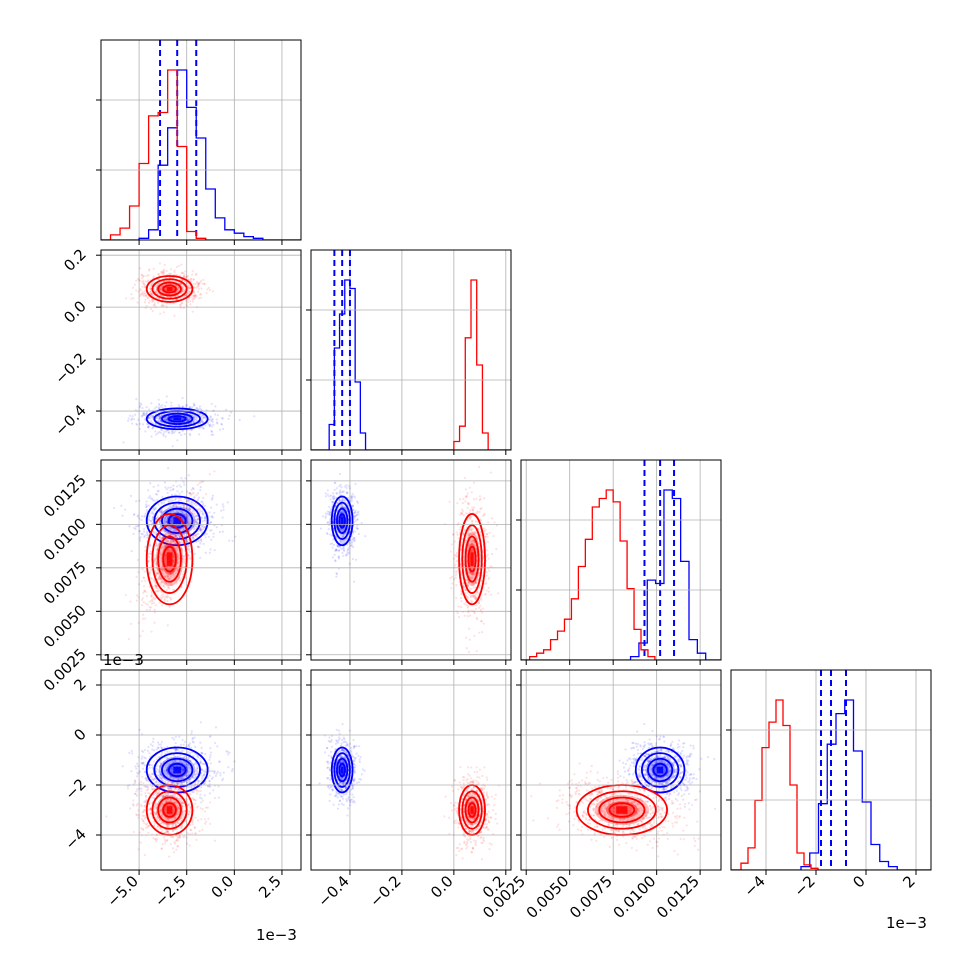 The height and width of the screenshot is (970, 970). Describe the element at coordinates (276, 935) in the screenshot. I see `x-offset-label: 1e−3` at that location.